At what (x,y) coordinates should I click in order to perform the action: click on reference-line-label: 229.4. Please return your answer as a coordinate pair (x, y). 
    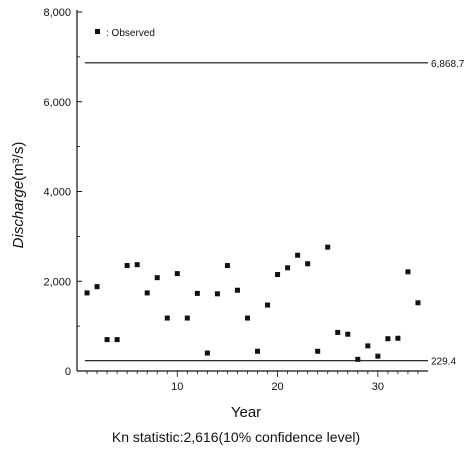
    Looking at the image, I should click on (443, 362).